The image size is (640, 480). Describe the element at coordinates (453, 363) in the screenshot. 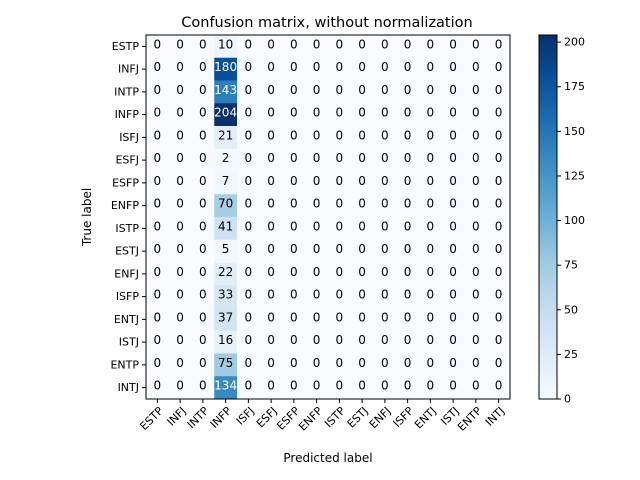

I see `cell-label-ENTP-ISTJ: 0` at that location.